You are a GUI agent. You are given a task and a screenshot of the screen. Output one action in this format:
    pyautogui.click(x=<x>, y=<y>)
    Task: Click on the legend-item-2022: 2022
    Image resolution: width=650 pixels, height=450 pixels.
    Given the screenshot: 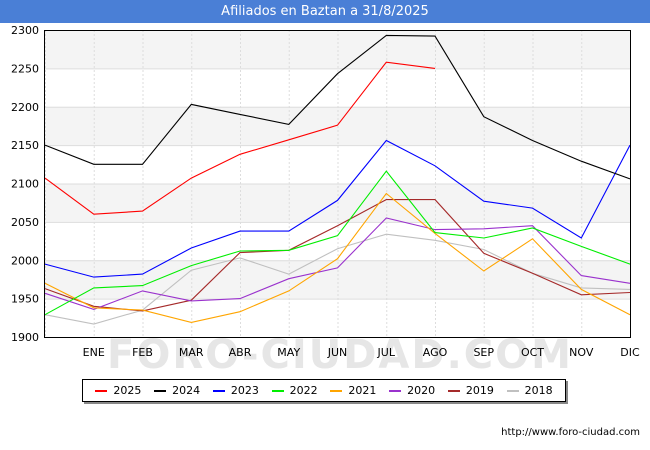 What is the action you would take?
    pyautogui.click(x=294, y=390)
    